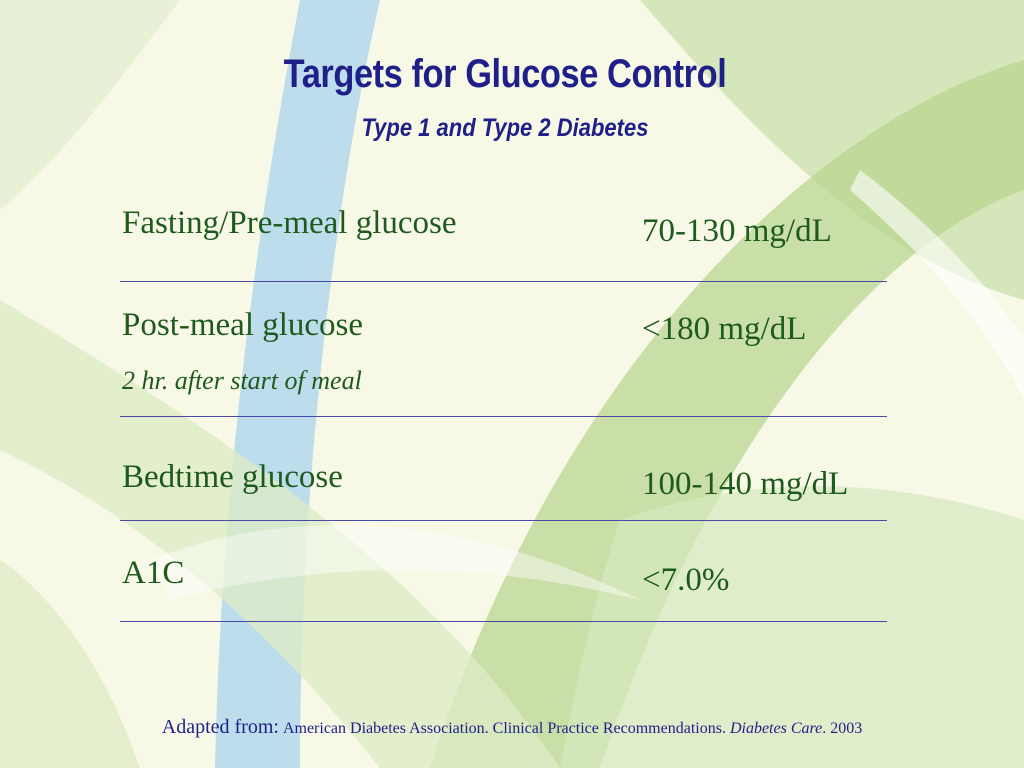 Image resolution: width=1024 pixels, height=768 pixels. I want to click on citation-lead: Adapted from:, so click(220, 727).